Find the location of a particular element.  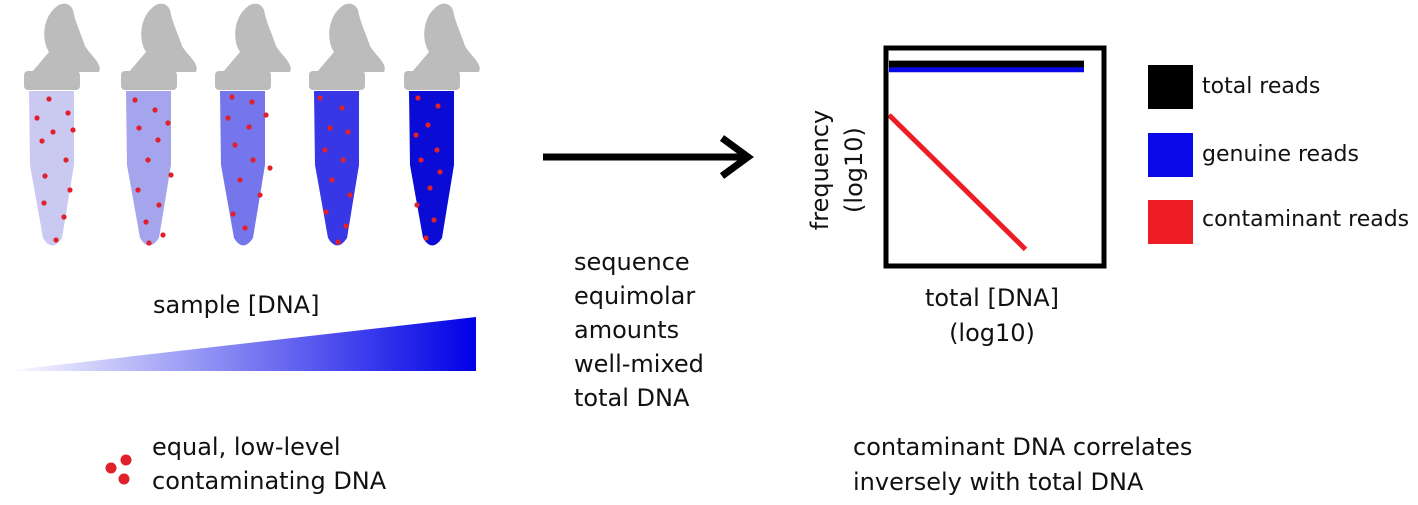

series-line-contaminant-reads is located at coordinates (957, 182).